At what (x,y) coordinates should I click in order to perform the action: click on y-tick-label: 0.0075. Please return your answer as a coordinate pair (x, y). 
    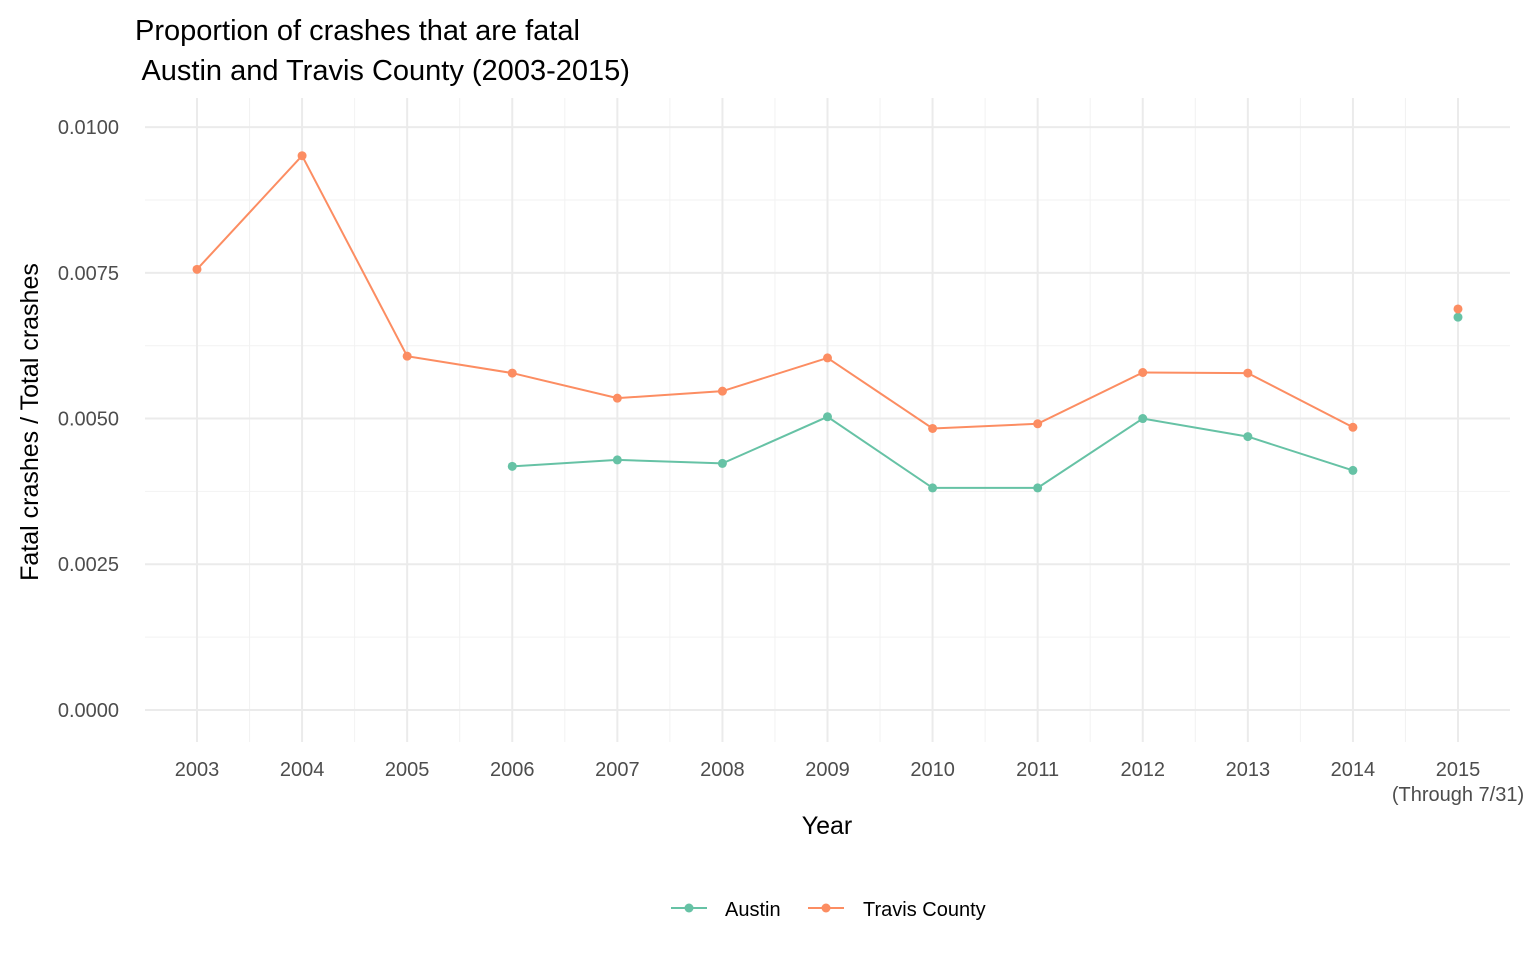
    Looking at the image, I should click on (88, 274).